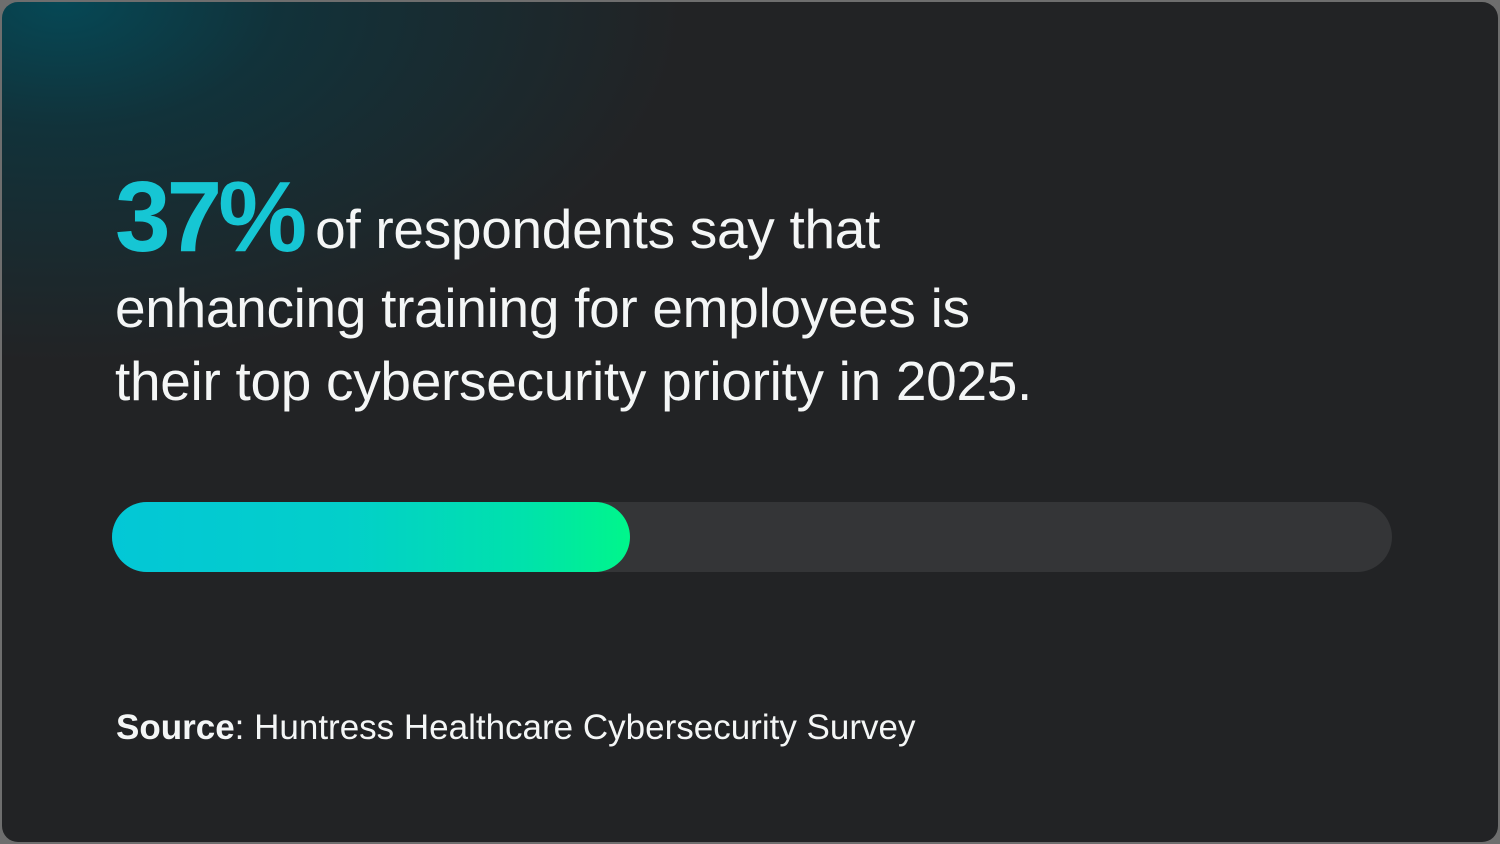  Describe the element at coordinates (598, 229) in the screenshot. I see `headline-line-1-text: of respondents say that` at that location.